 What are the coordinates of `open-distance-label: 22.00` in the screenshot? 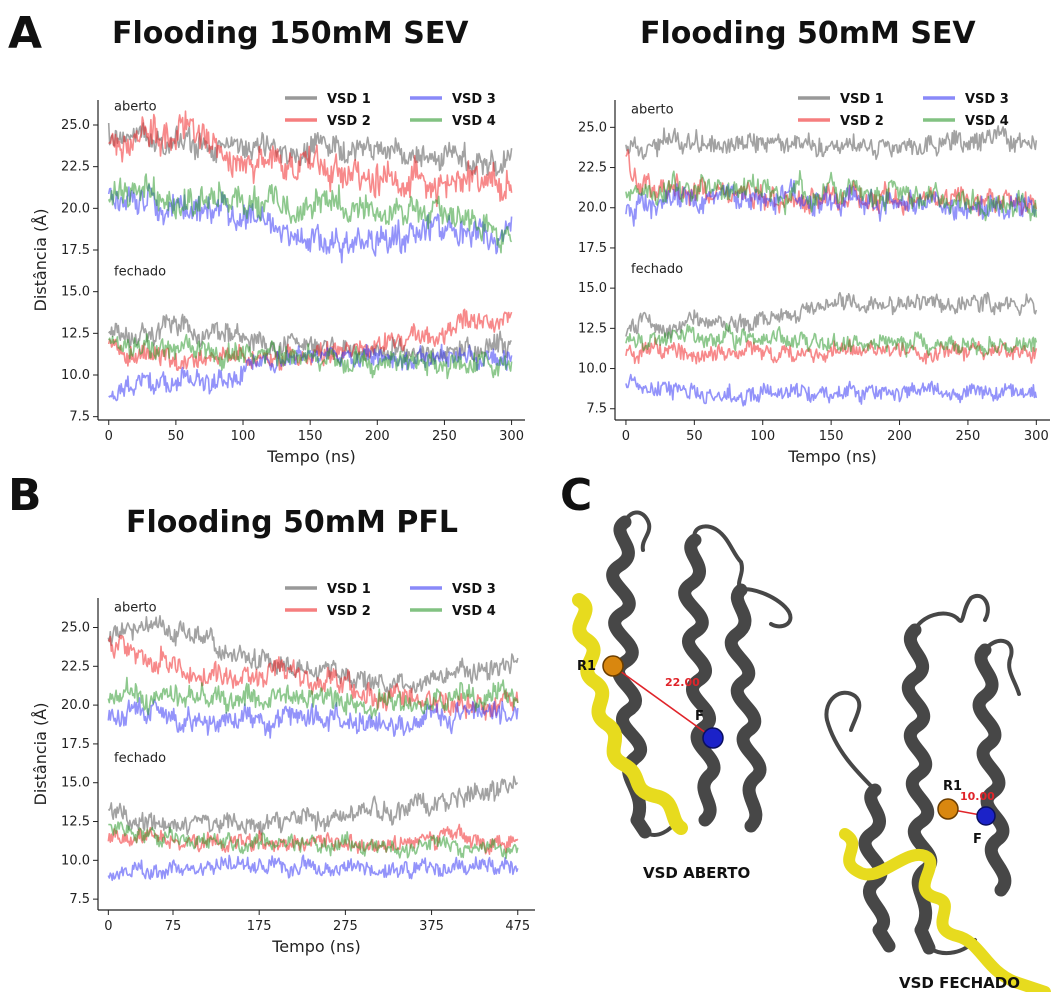 It's located at (682, 682).